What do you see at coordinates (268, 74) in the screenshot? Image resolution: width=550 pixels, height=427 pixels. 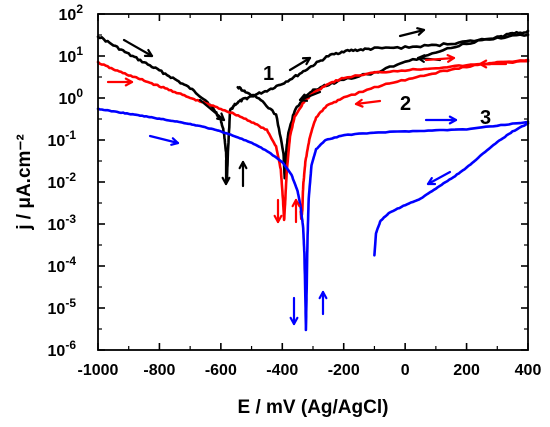 I see `curve-label-1: 1` at bounding box center [268, 74].